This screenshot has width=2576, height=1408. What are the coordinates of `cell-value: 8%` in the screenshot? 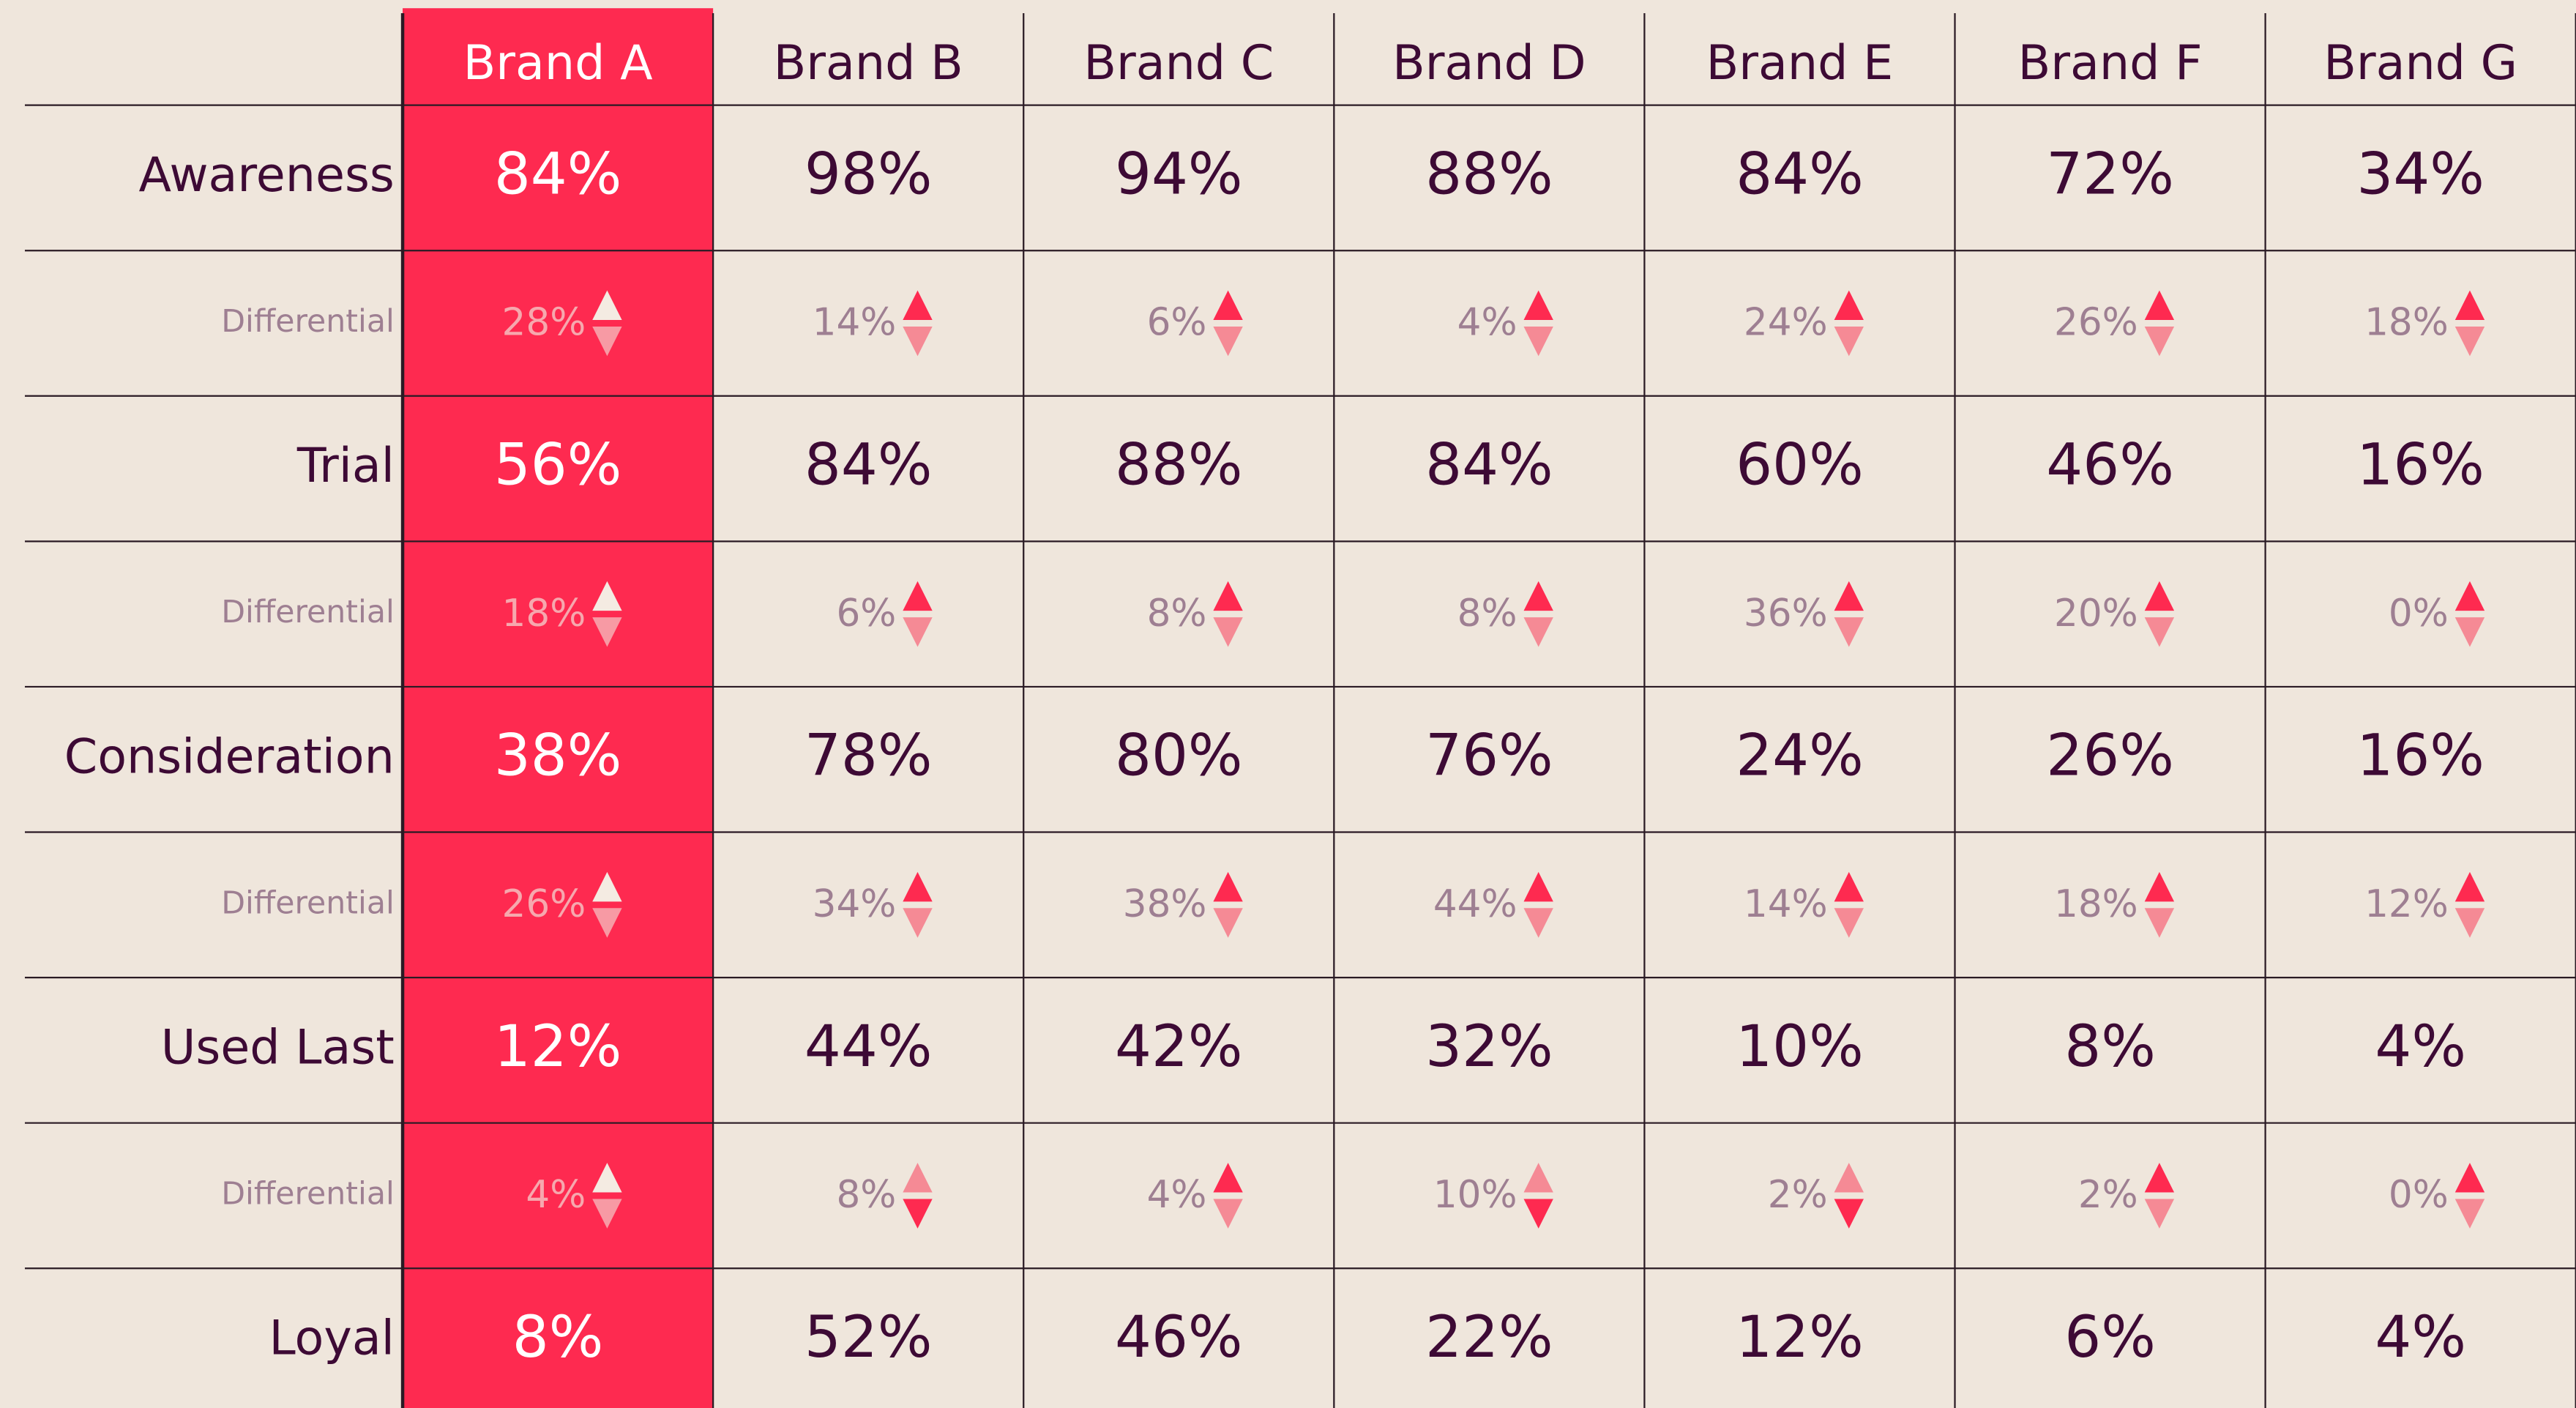 It's located at (2110, 1046).